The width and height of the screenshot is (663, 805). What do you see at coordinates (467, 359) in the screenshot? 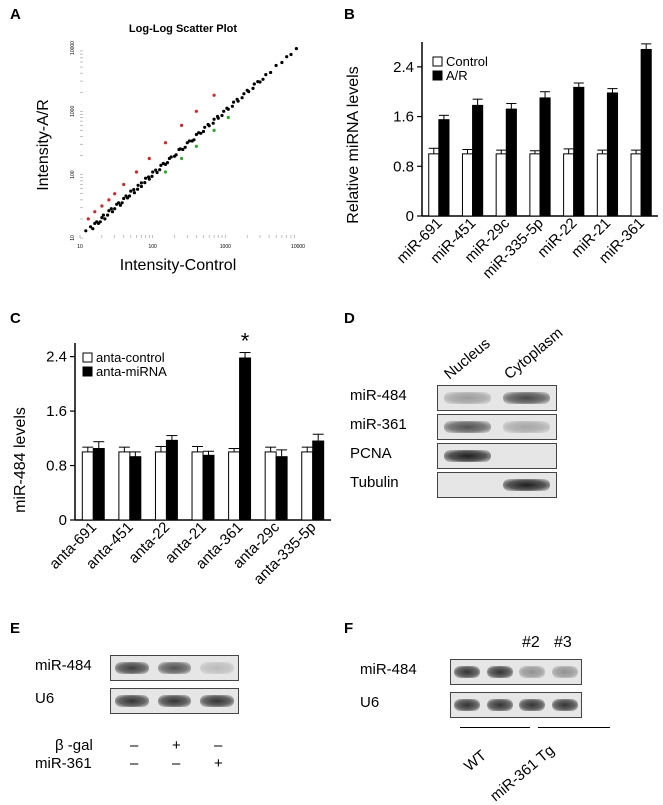
I see `lane-label-nucleus: Nucleus` at bounding box center [467, 359].